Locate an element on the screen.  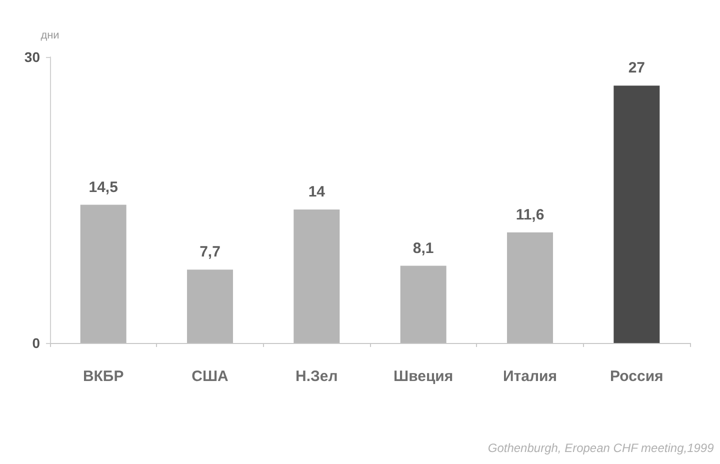
data-label: 8,1 is located at coordinates (423, 248).